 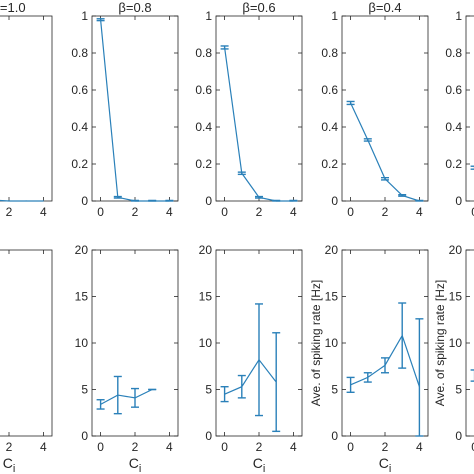 What do you see at coordinates (329, 127) in the screenshot?
I see `chart-3-ytick-label-2: 0.4` at bounding box center [329, 127].